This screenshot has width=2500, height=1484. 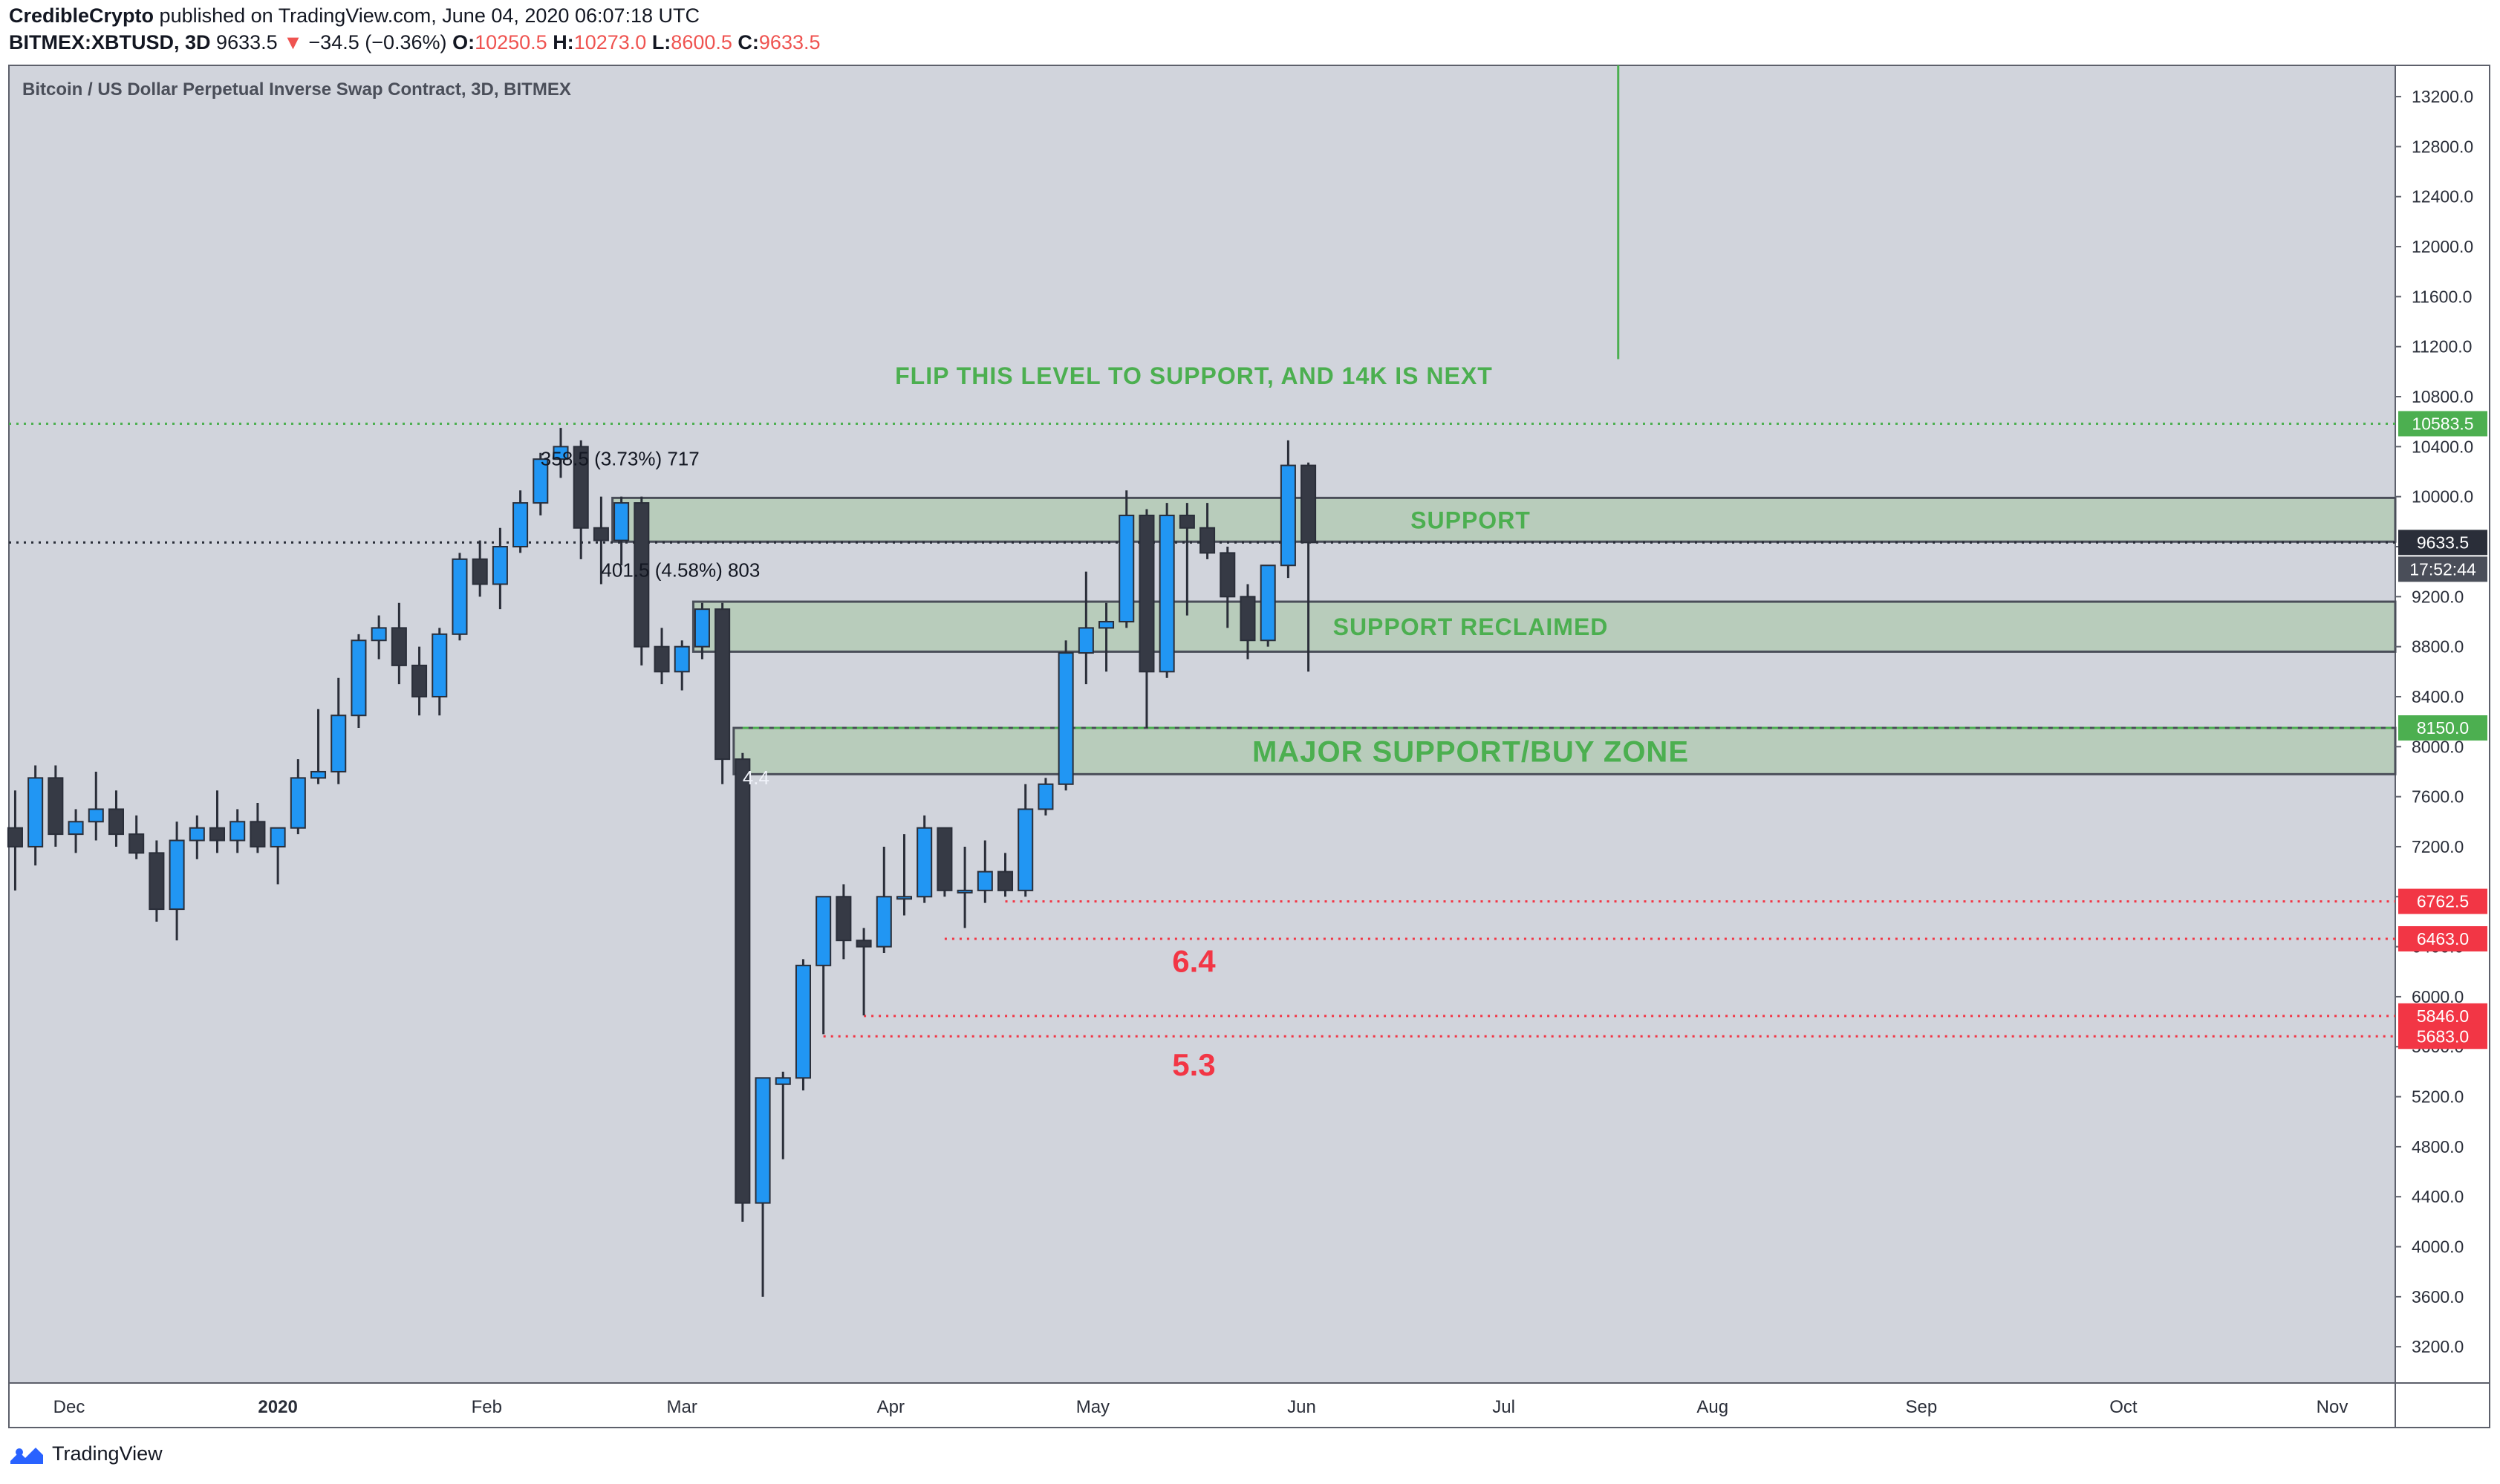 What do you see at coordinates (487, 1407) in the screenshot?
I see `time-tick-label: Feb` at bounding box center [487, 1407].